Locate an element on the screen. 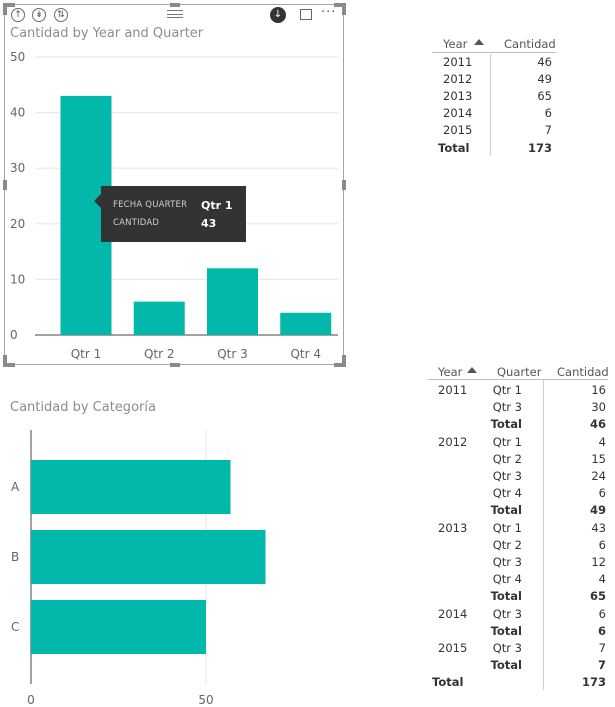 This screenshot has height=707, width=615. drill-up-icon: ↑ is located at coordinates (18, 15).